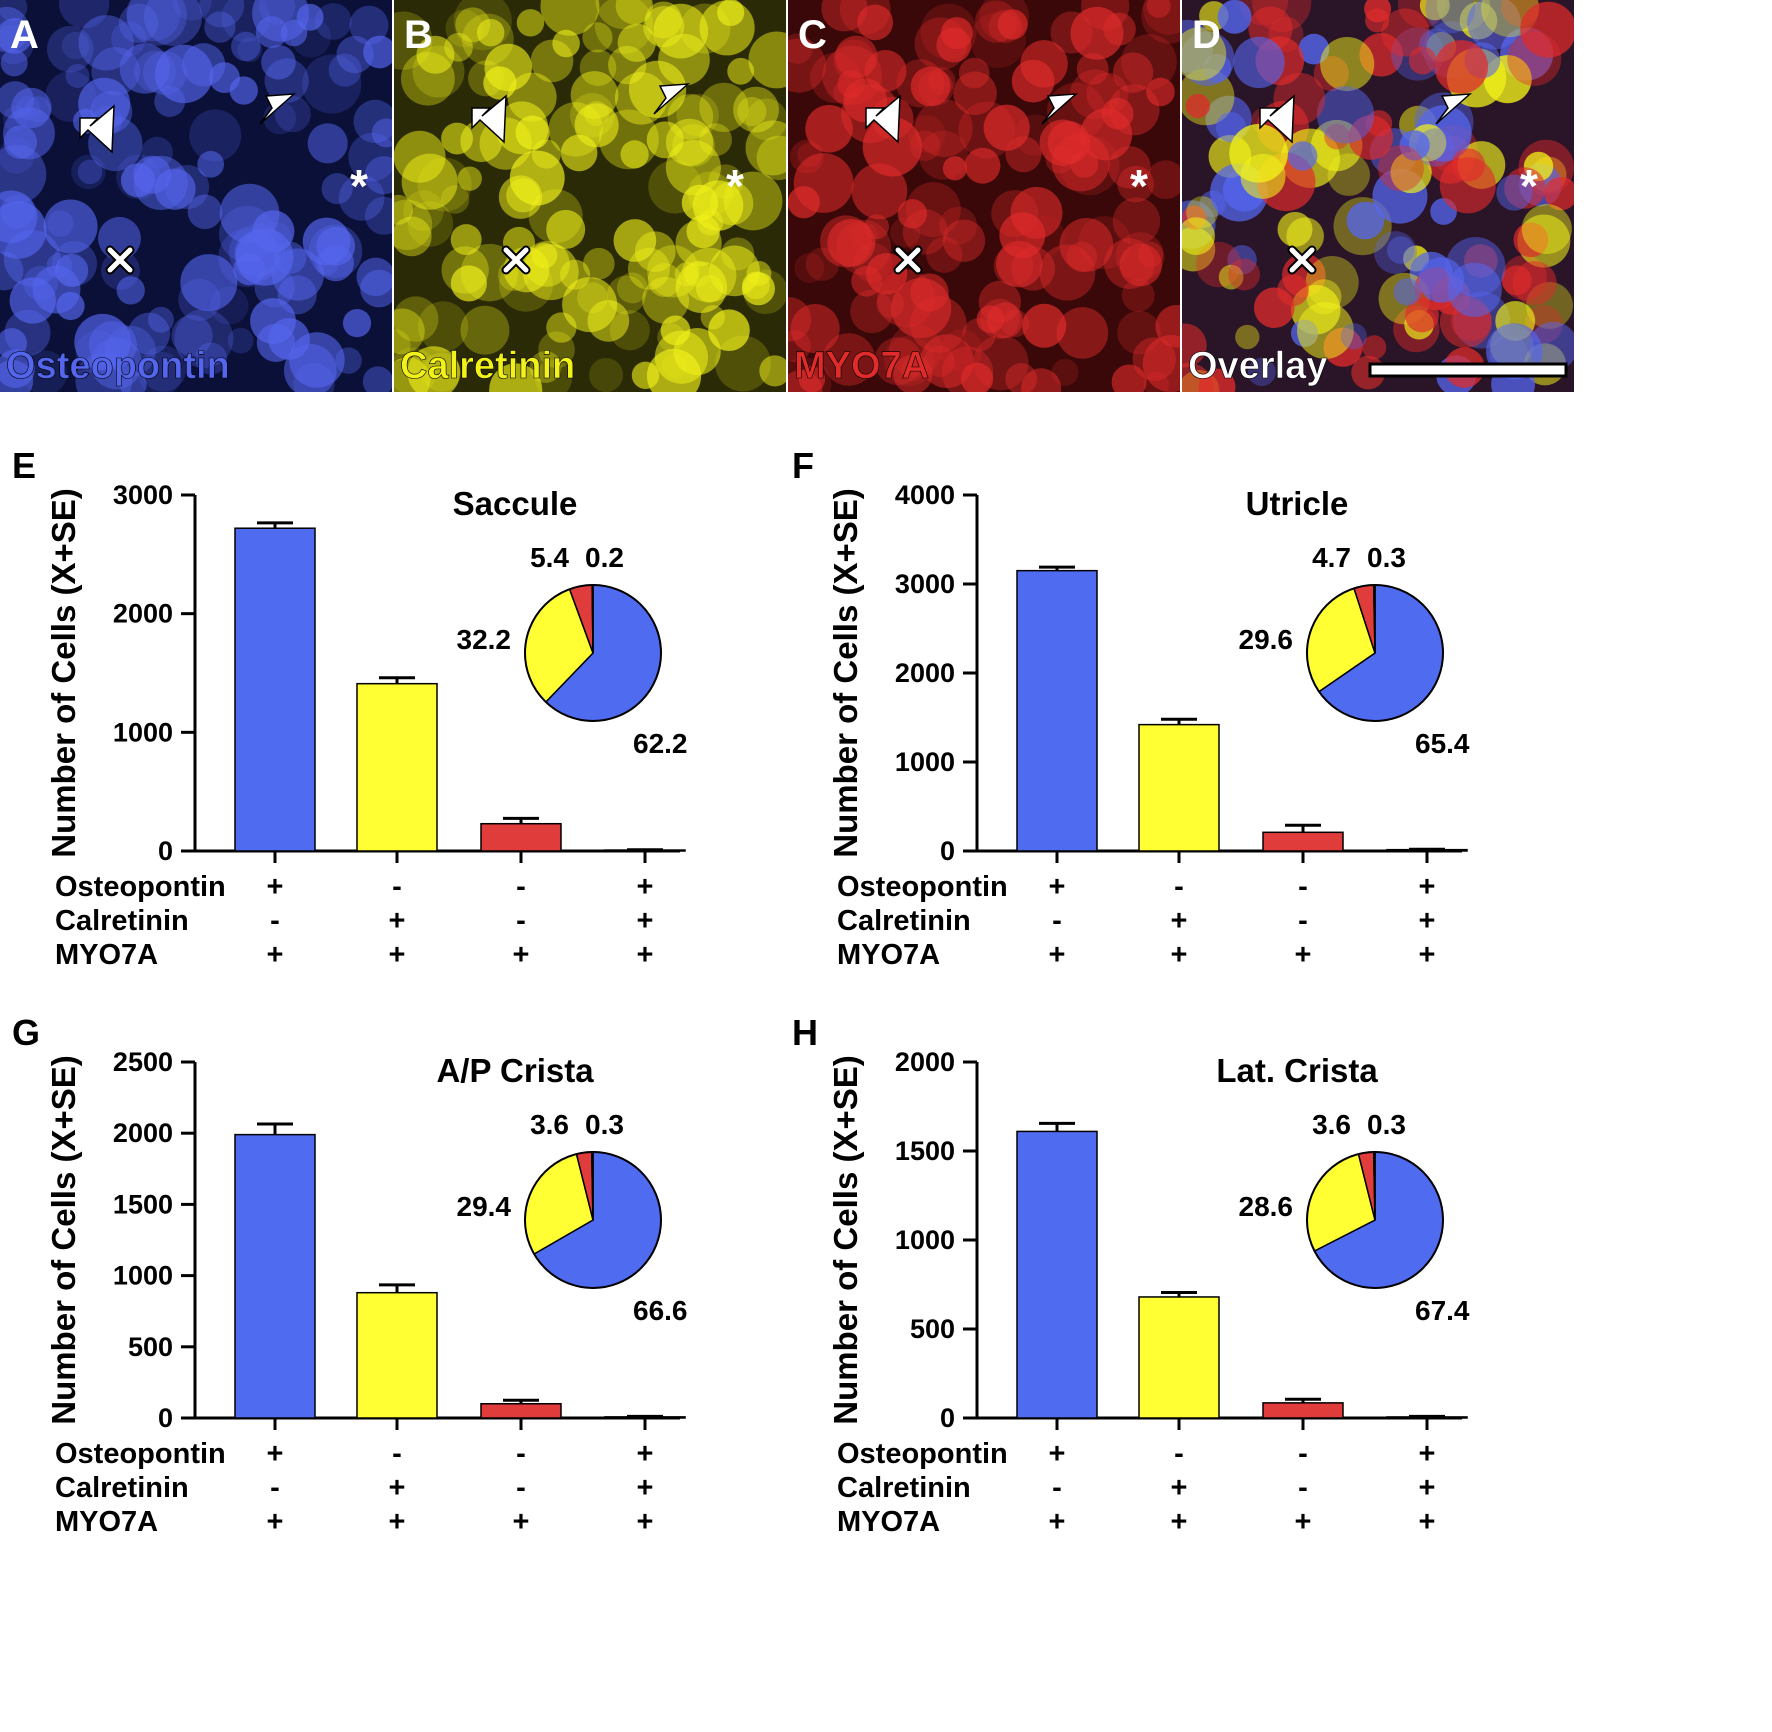 The width and height of the screenshot is (1772, 1732). Describe the element at coordinates (925, 584) in the screenshot. I see `y-tick-label: 3000` at that location.